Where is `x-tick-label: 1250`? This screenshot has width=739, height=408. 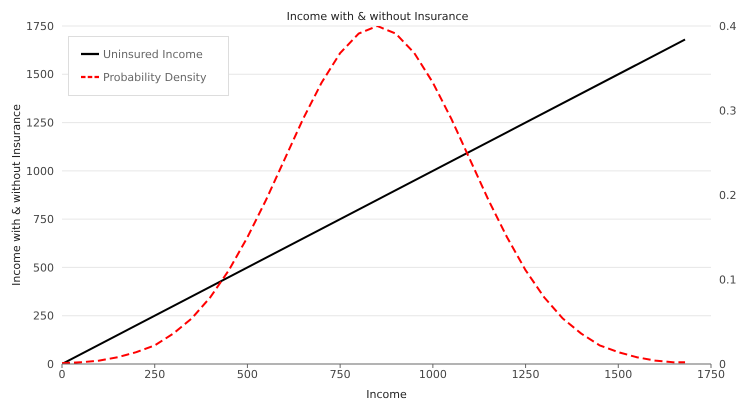 x-tick-label: 1250 is located at coordinates (526, 374).